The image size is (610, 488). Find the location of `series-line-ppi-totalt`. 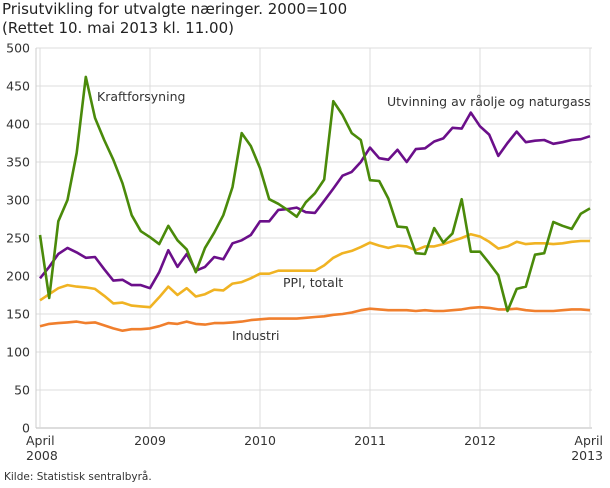

series-line-ppi-totalt is located at coordinates (314, 270).